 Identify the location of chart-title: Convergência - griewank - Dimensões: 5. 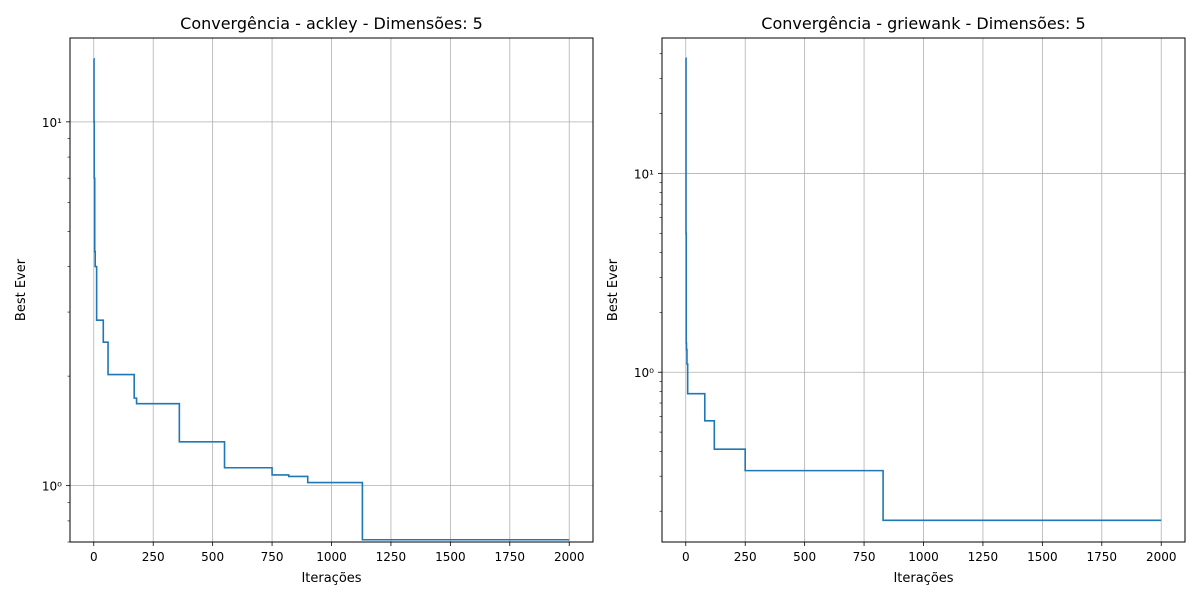
(923, 23).